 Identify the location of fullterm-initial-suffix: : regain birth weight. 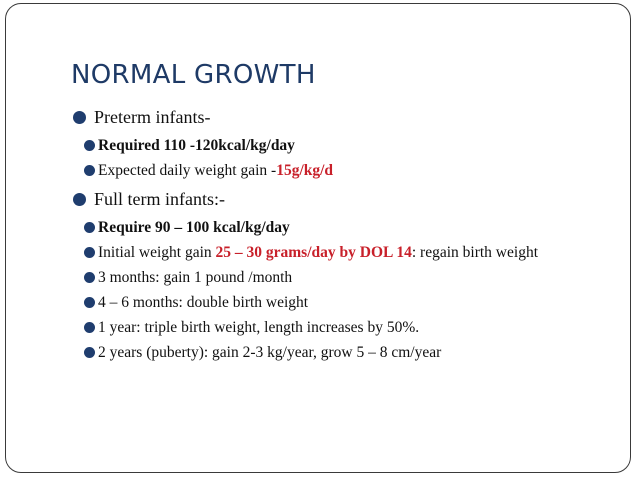
(474, 252).